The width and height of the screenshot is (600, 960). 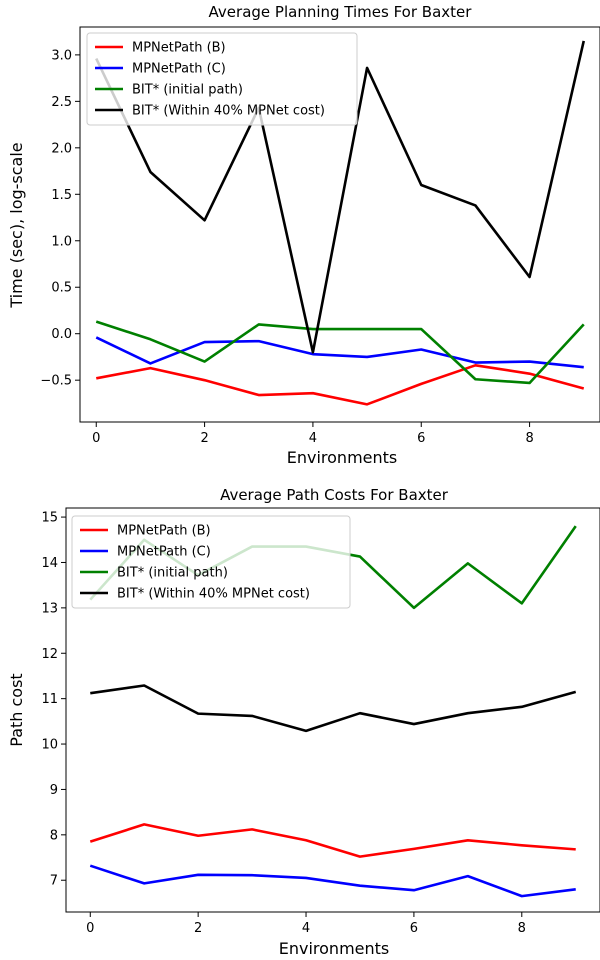 What do you see at coordinates (49, 699) in the screenshot?
I see `y-tick-label: 11` at bounding box center [49, 699].